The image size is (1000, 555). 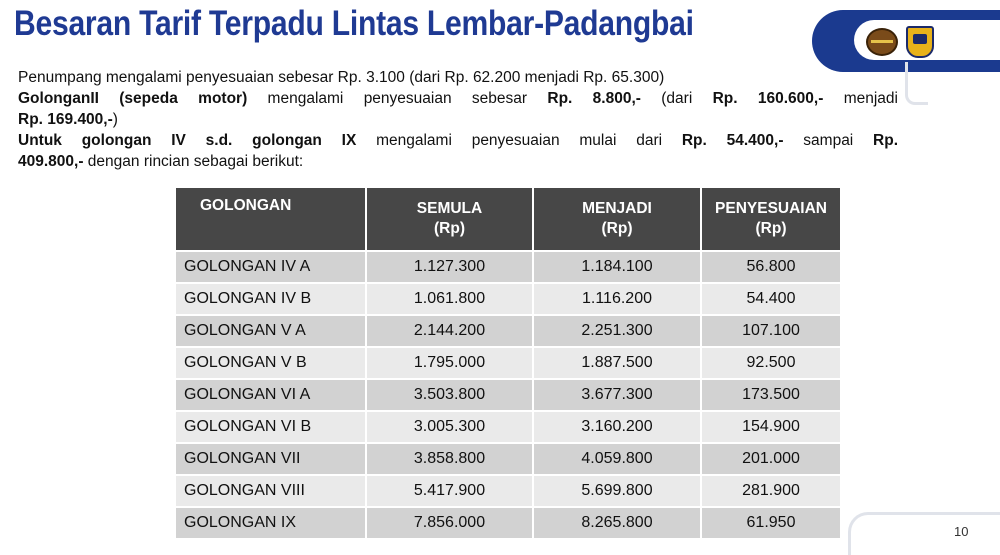 I want to click on header-penyesuaian: PENYESUAIAN (Rp), so click(x=770, y=219).